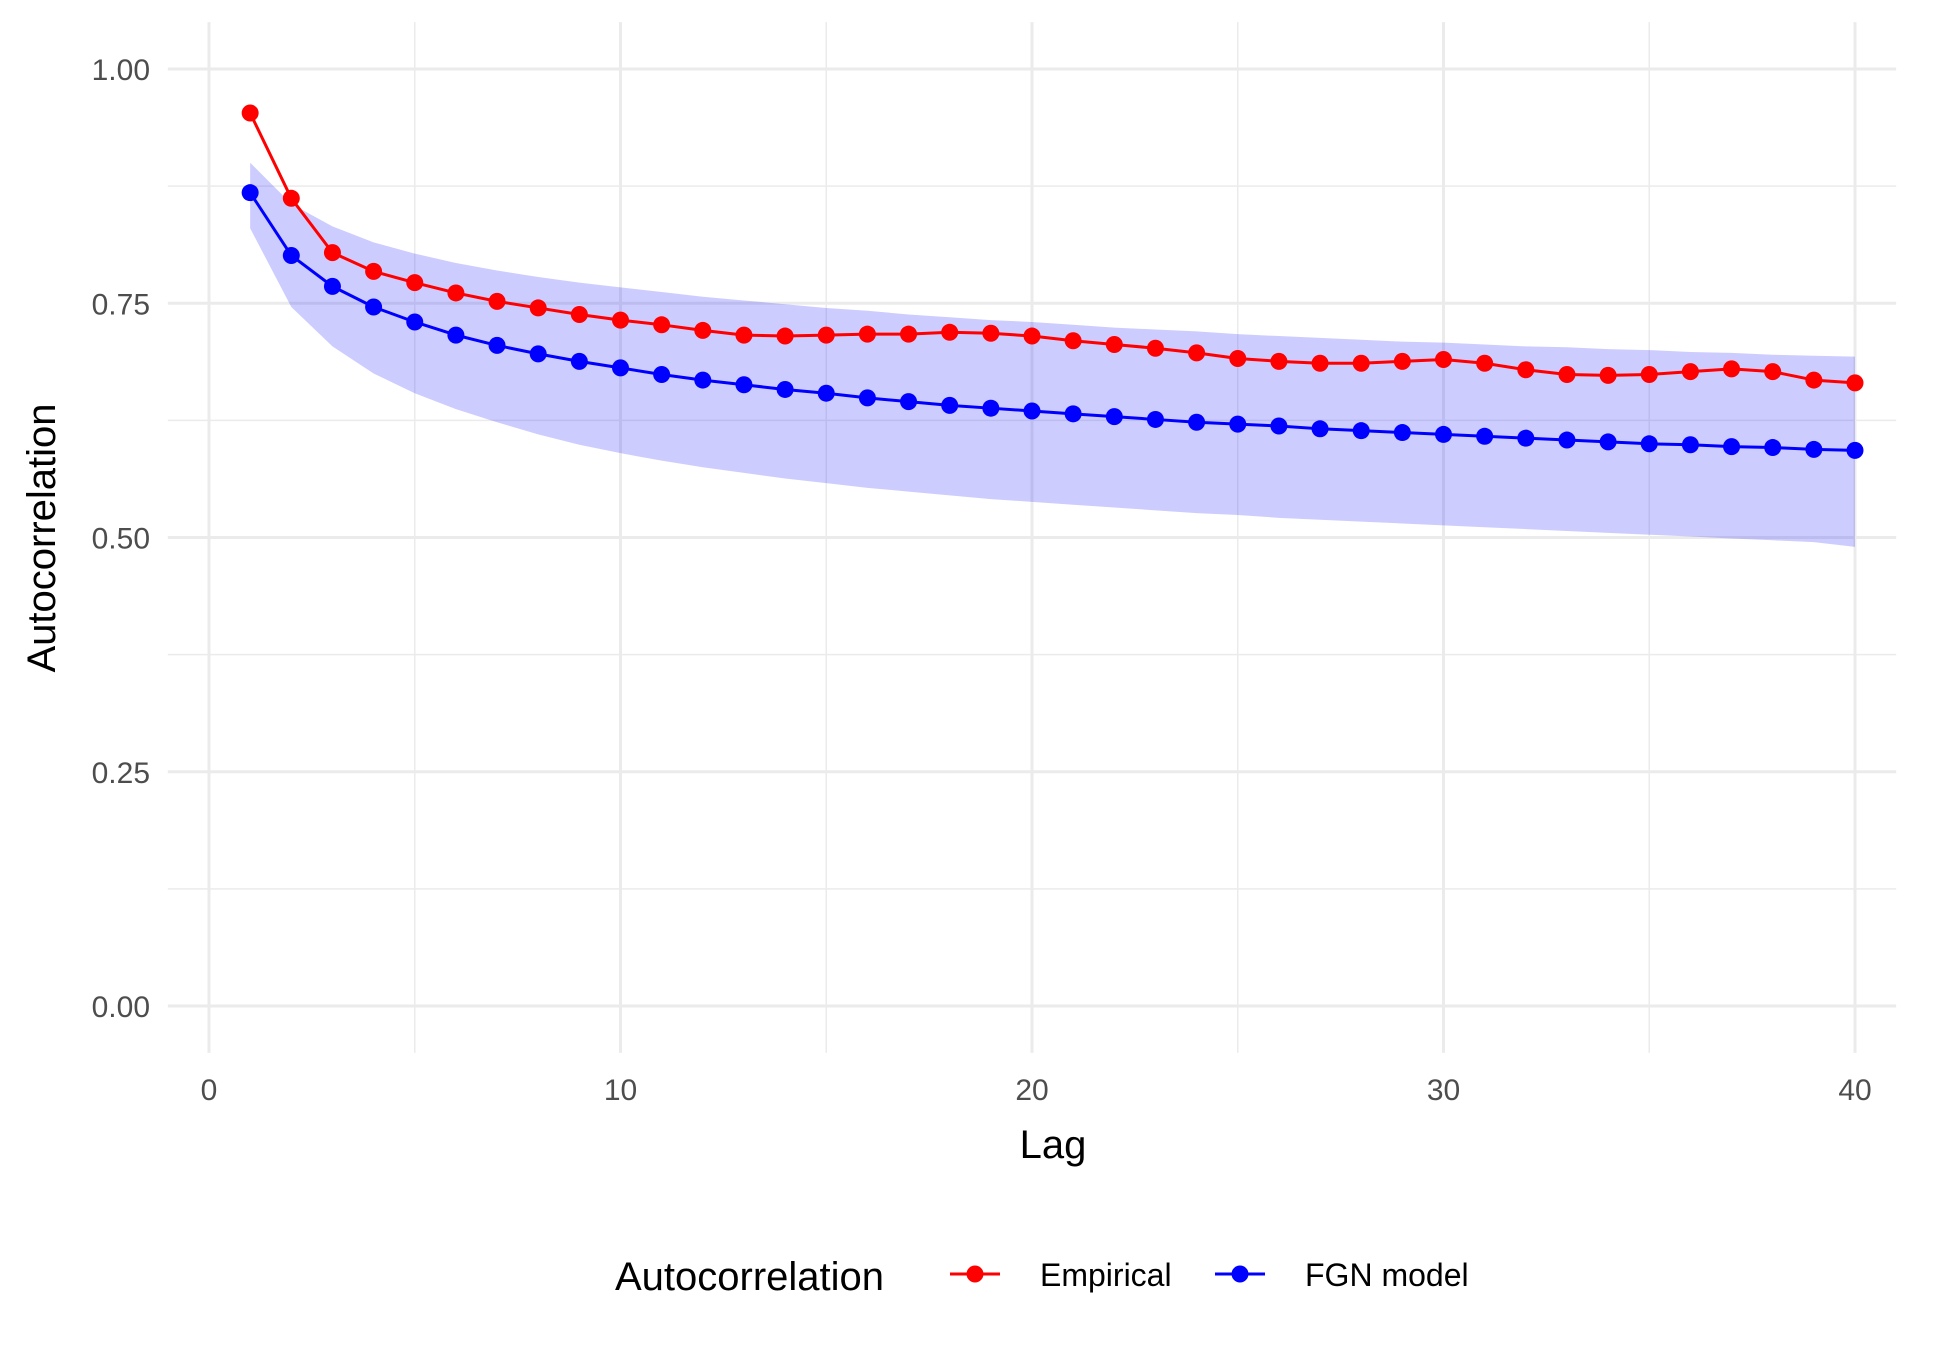  What do you see at coordinates (620, 1090) in the screenshot?
I see `x-tick-label: 10` at bounding box center [620, 1090].